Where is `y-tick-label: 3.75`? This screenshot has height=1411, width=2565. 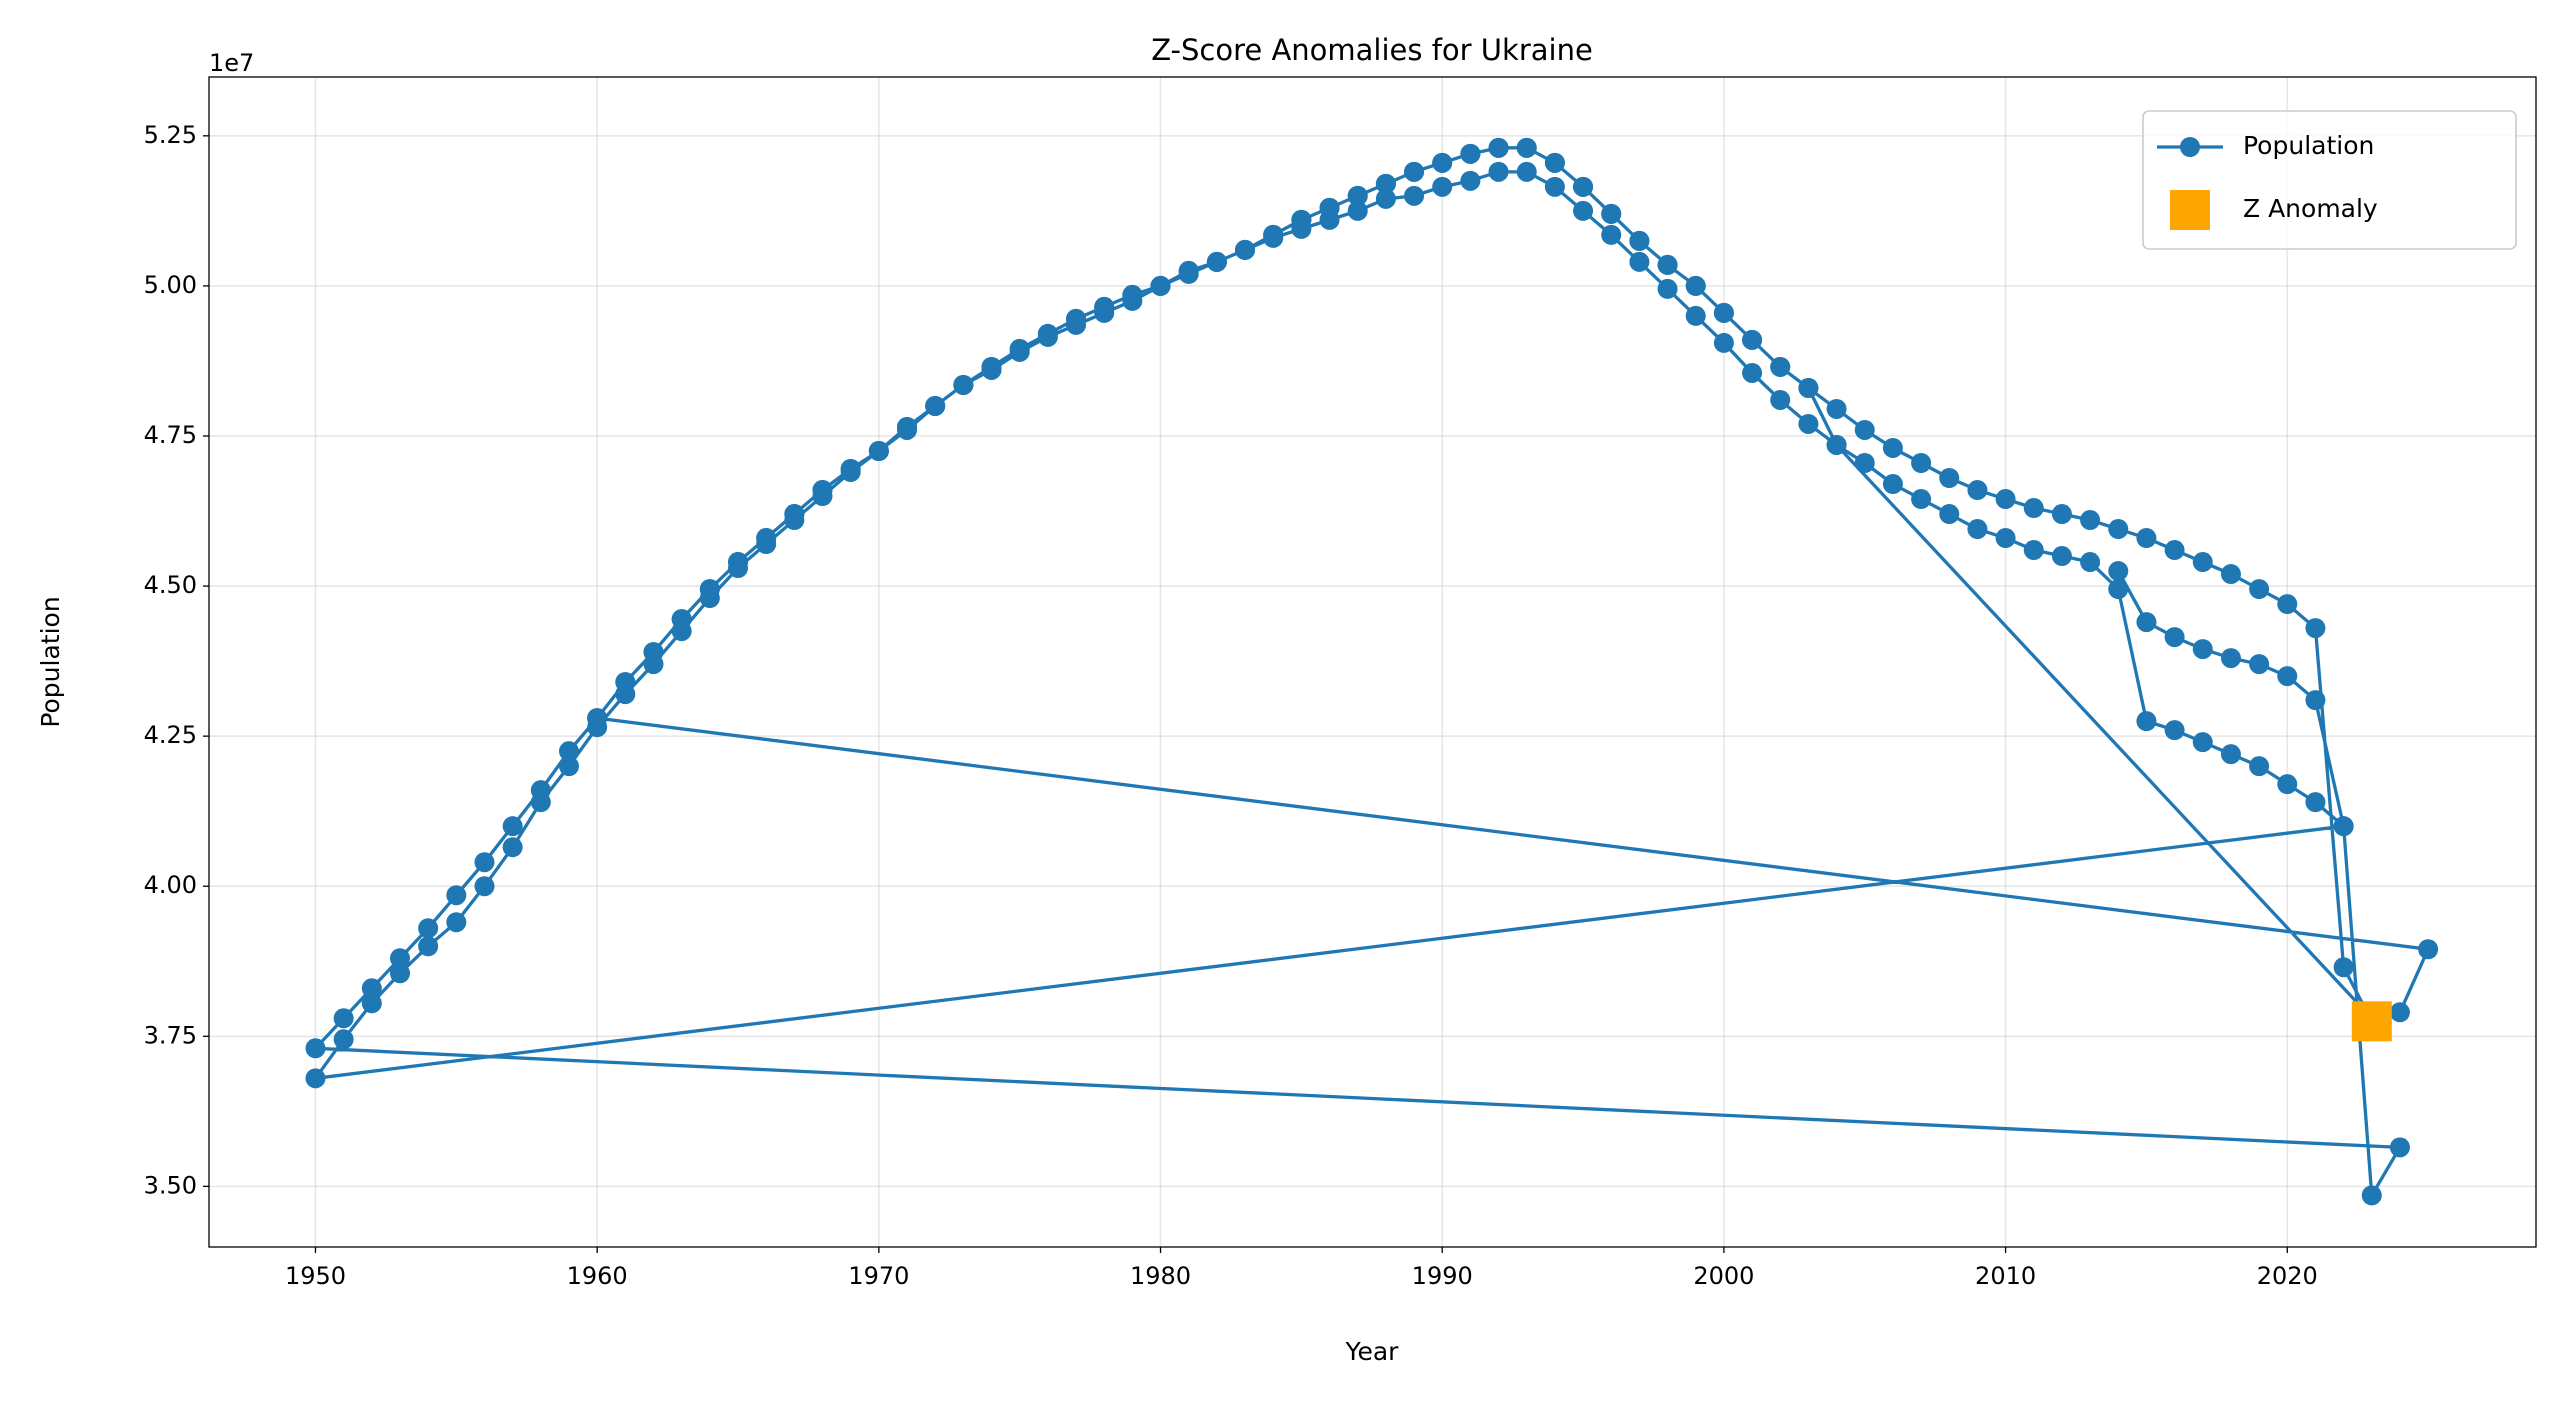 y-tick-label: 3.75 is located at coordinates (170, 1035).